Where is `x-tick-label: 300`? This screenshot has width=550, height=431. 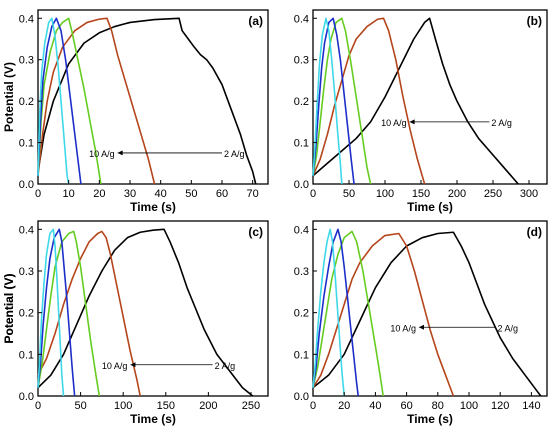
x-tick-label: 300 is located at coordinates (529, 194).